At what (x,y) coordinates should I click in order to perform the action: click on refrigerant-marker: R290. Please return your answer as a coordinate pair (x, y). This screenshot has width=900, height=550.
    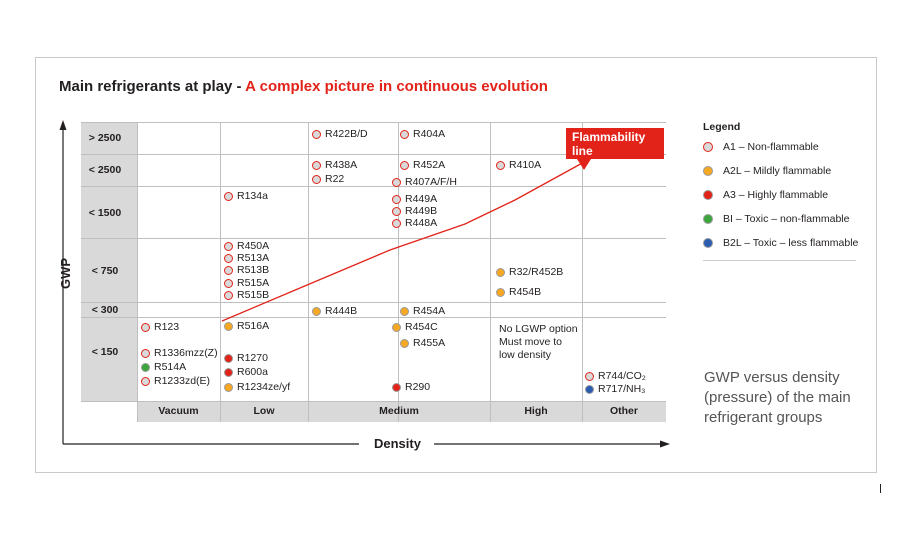
    Looking at the image, I should click on (411, 387).